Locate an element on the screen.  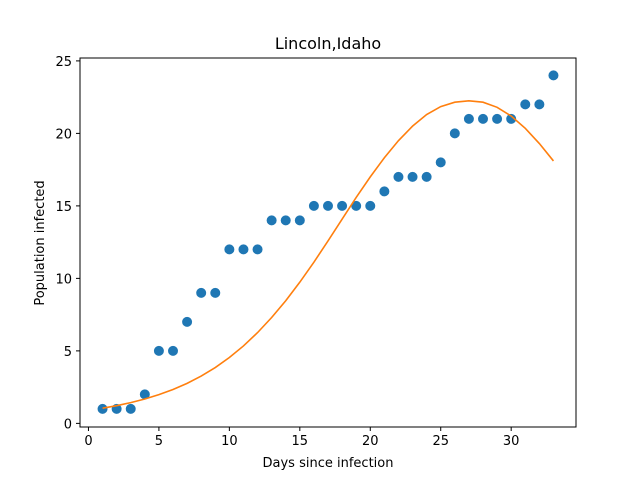
x-tick-label: 15 is located at coordinates (300, 441).